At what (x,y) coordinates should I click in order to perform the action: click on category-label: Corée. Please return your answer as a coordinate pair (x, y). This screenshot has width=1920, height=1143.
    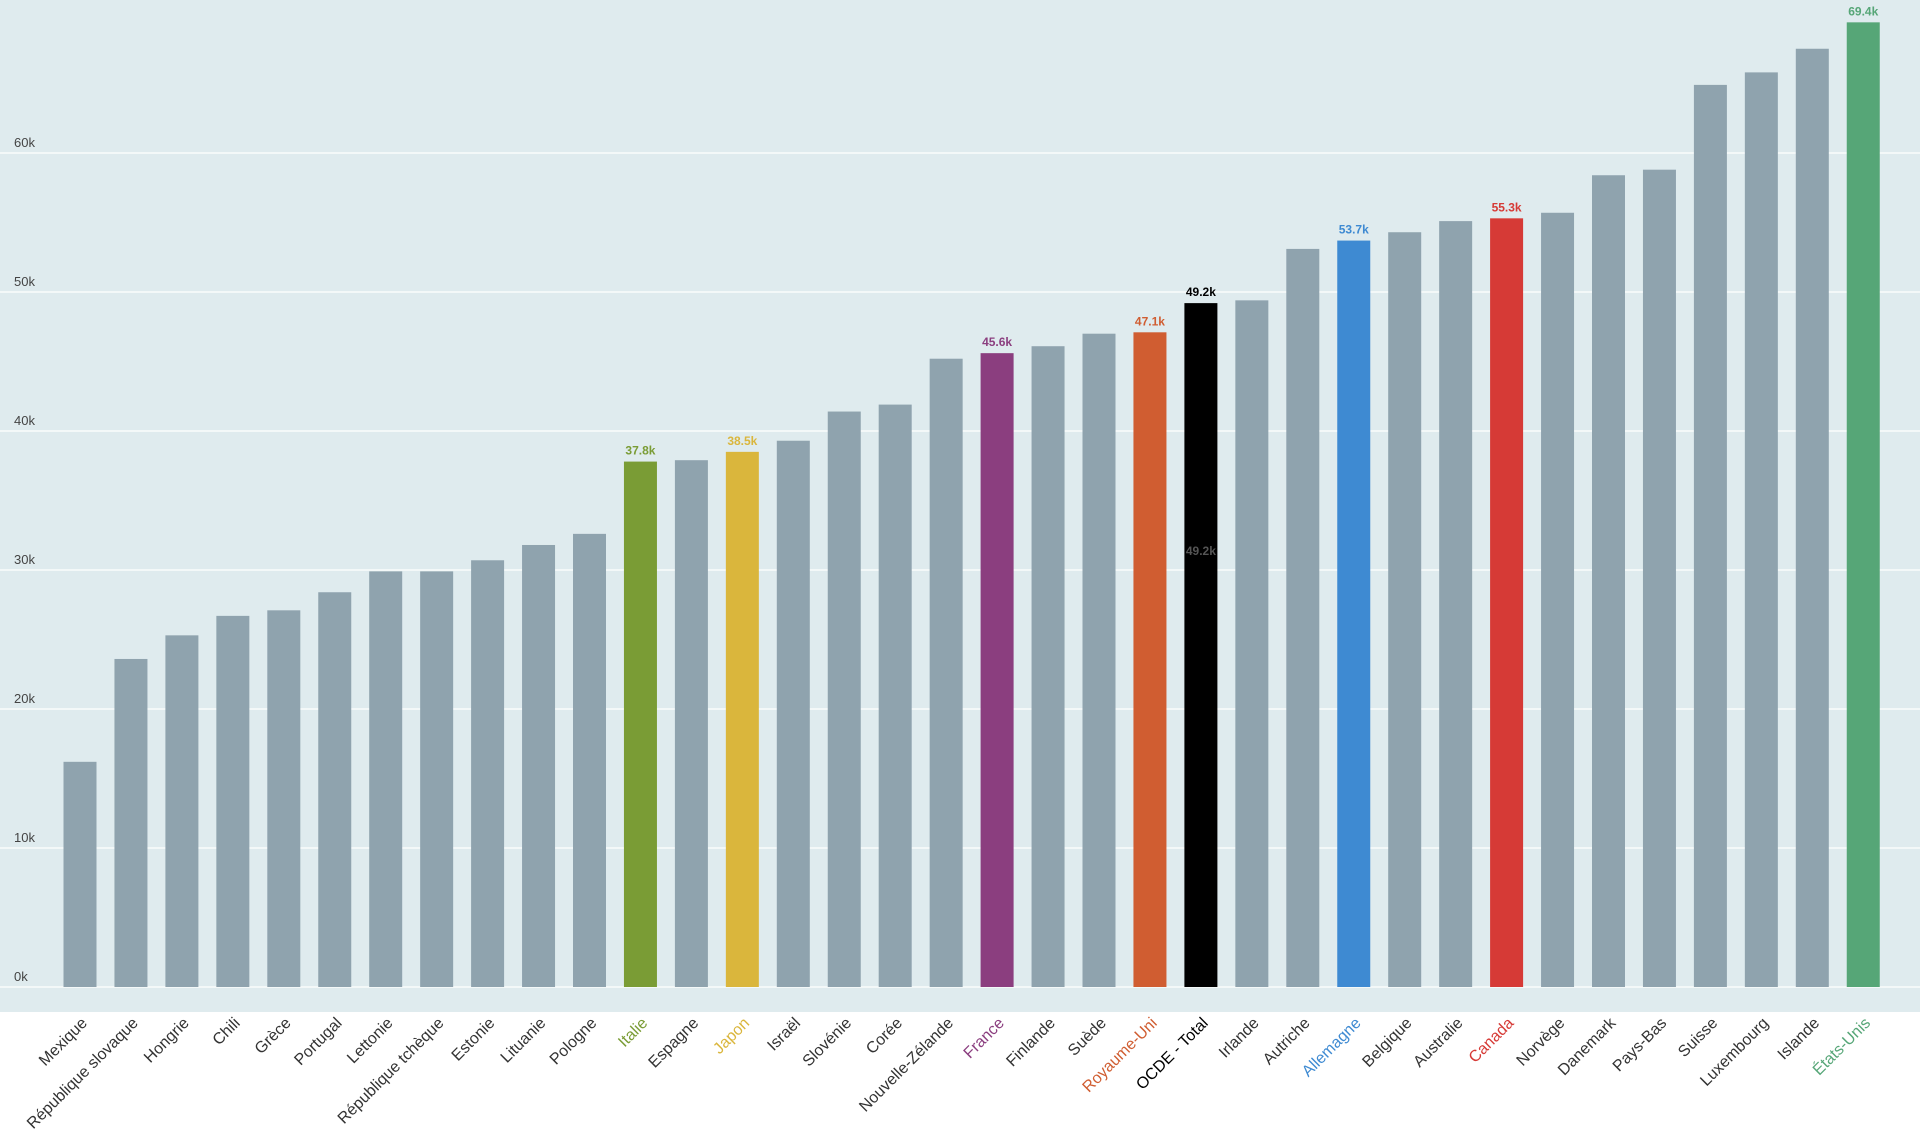
    Looking at the image, I should click on (884, 1036).